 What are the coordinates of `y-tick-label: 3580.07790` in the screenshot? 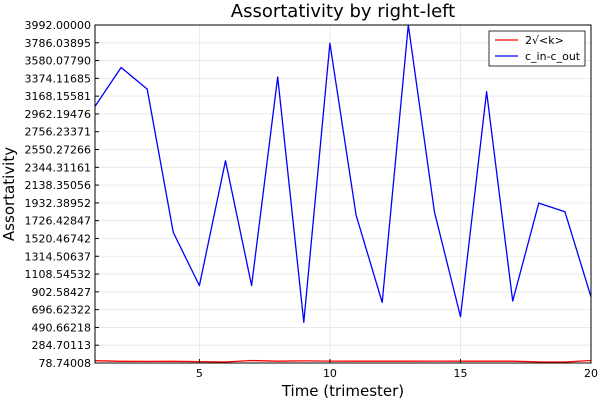 It's located at (58, 61).